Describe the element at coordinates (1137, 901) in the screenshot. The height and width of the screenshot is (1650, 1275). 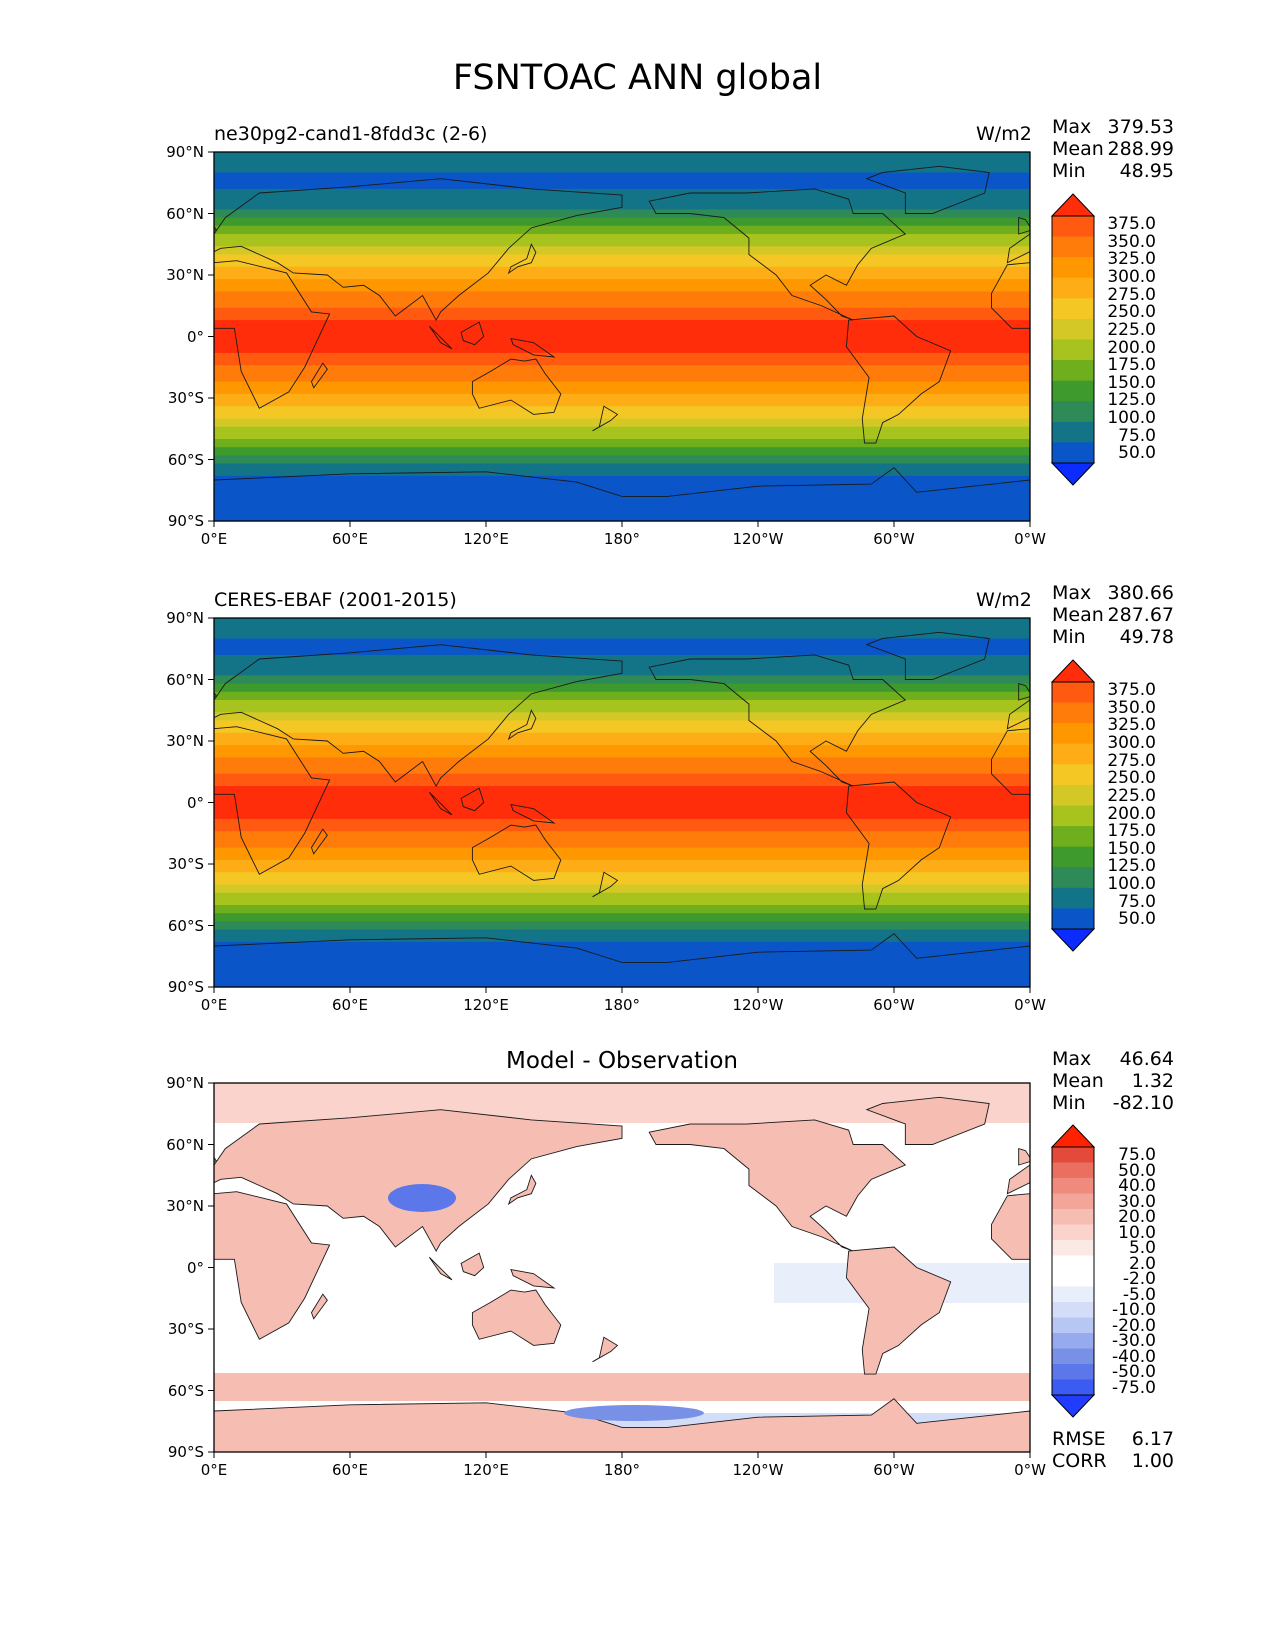
I see `colorbar-tick-label: 75.0` at that location.